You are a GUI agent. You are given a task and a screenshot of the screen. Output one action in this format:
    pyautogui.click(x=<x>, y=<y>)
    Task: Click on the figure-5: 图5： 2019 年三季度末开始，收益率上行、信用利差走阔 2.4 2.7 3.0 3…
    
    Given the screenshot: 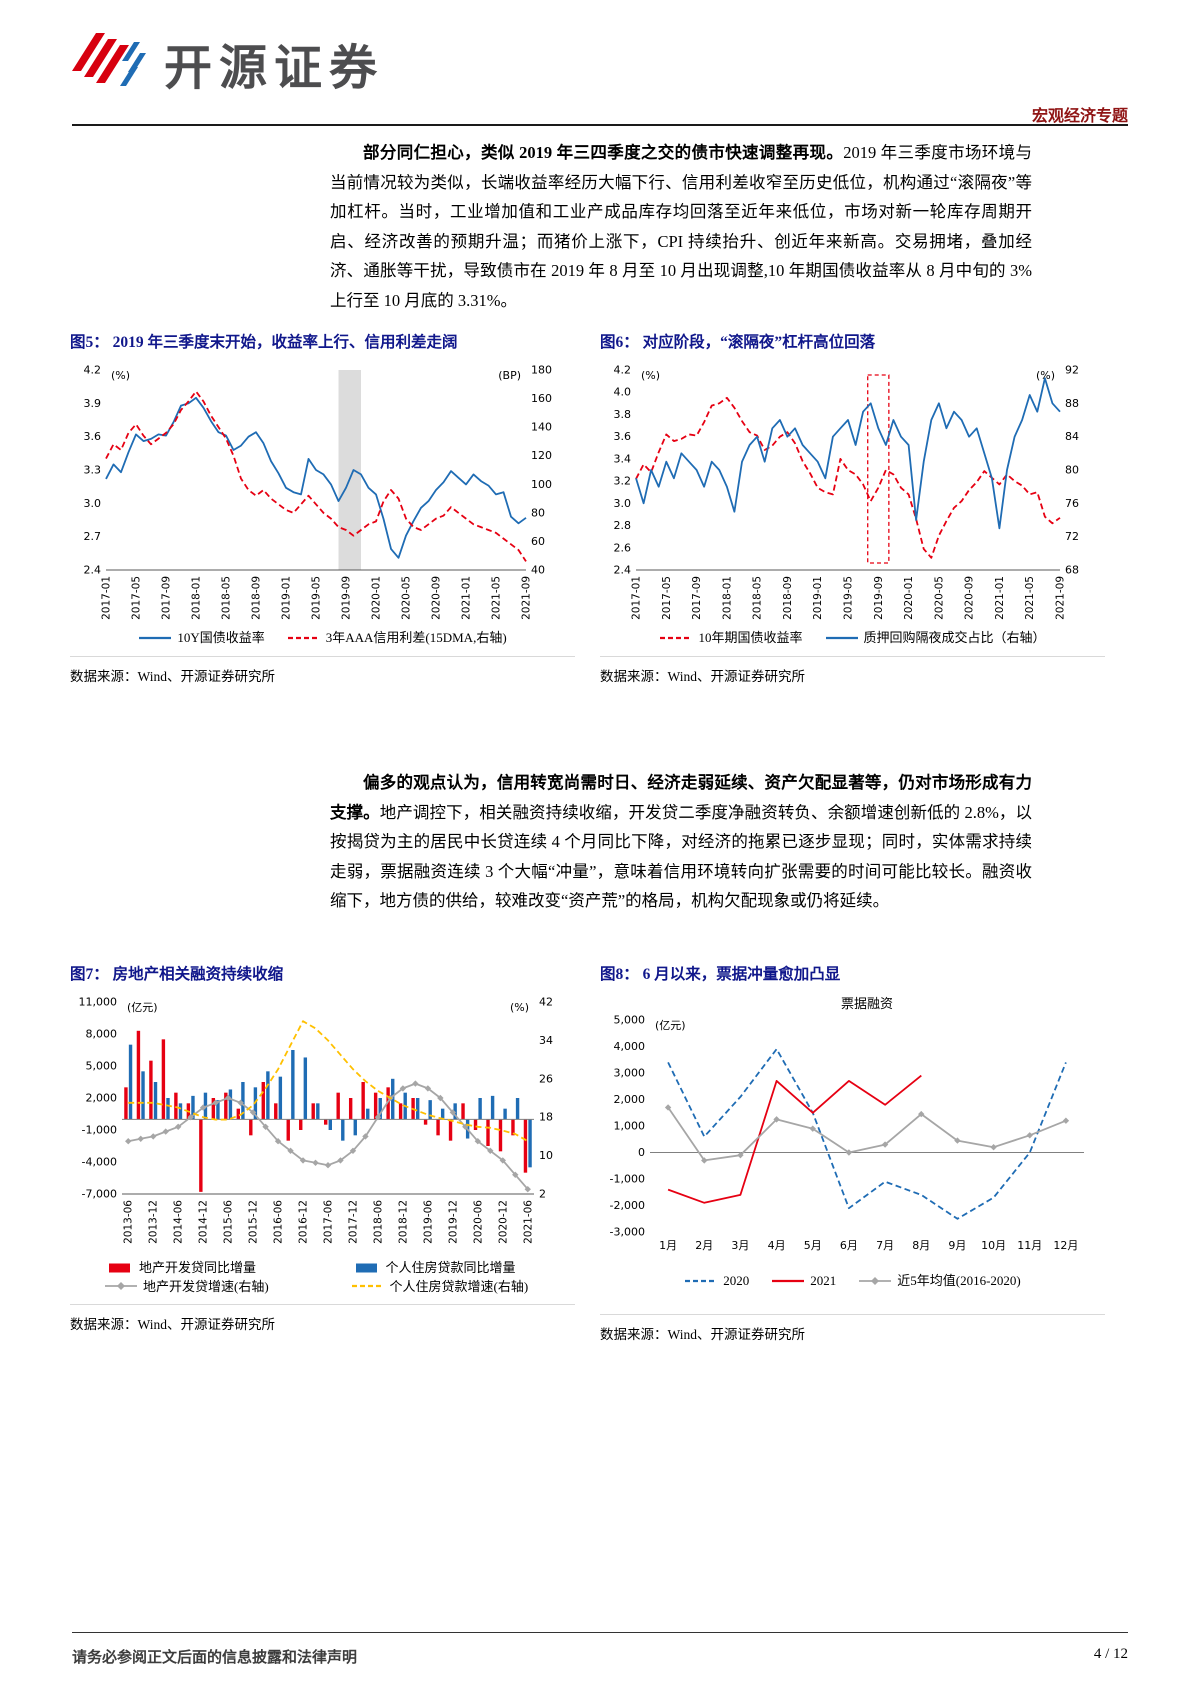 What is the action you would take?
    pyautogui.click(x=322, y=507)
    